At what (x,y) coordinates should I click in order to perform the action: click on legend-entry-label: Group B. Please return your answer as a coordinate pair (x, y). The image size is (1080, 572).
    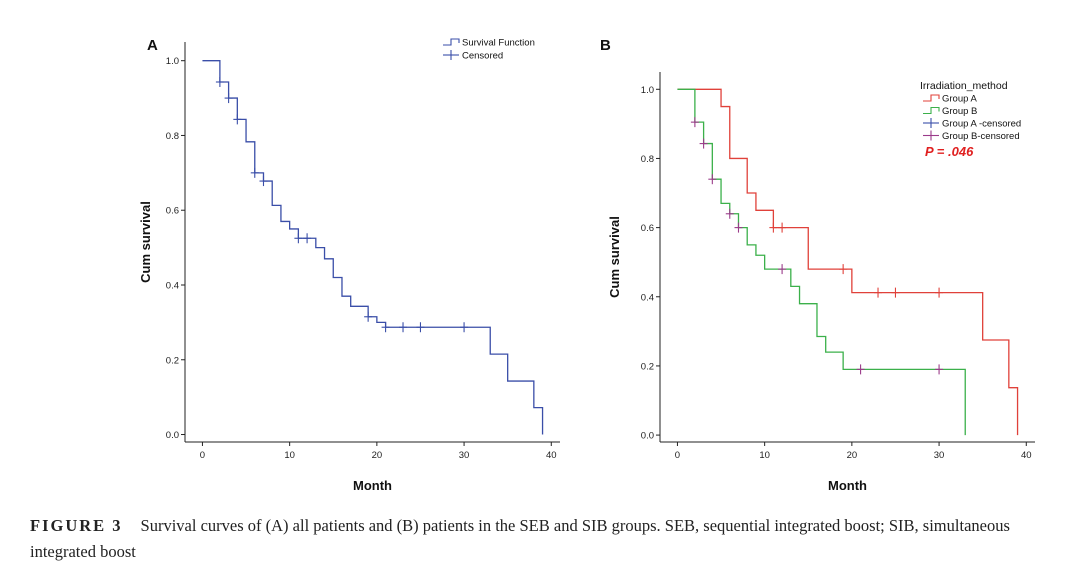
    Looking at the image, I should click on (959, 111).